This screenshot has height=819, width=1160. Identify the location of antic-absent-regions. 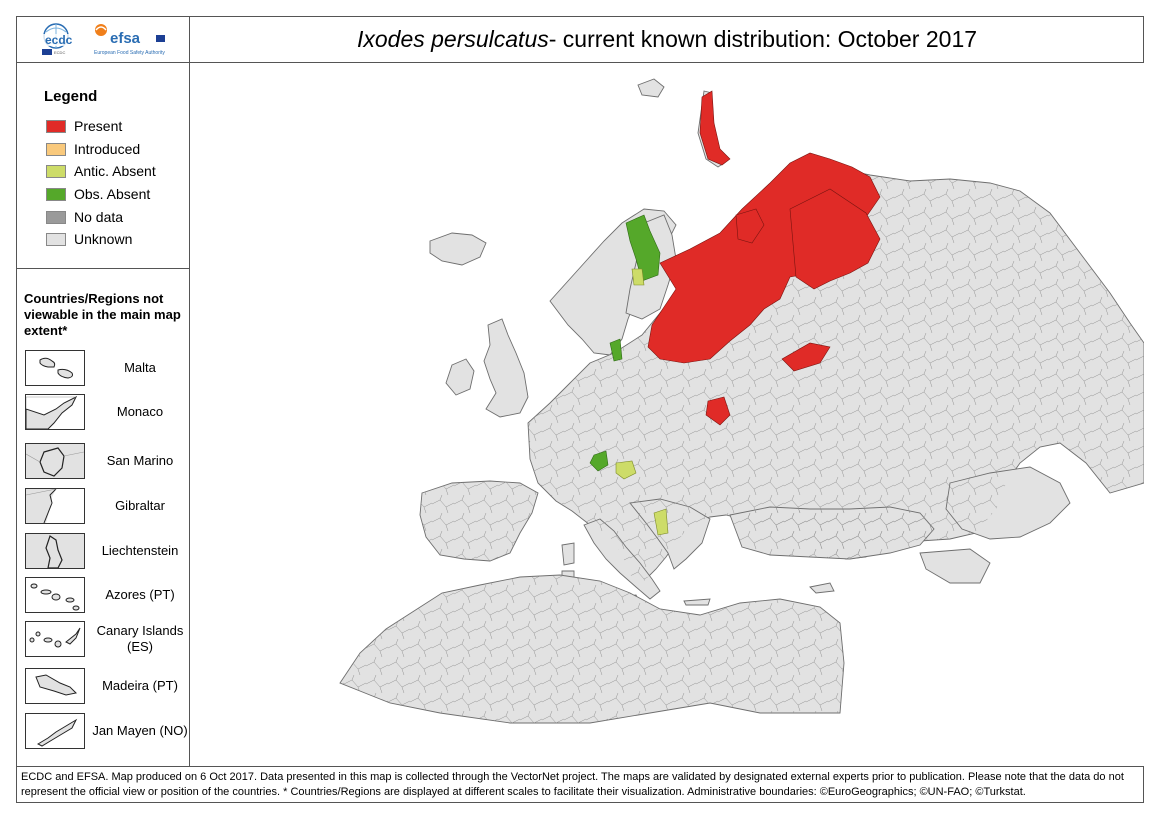
(642, 402).